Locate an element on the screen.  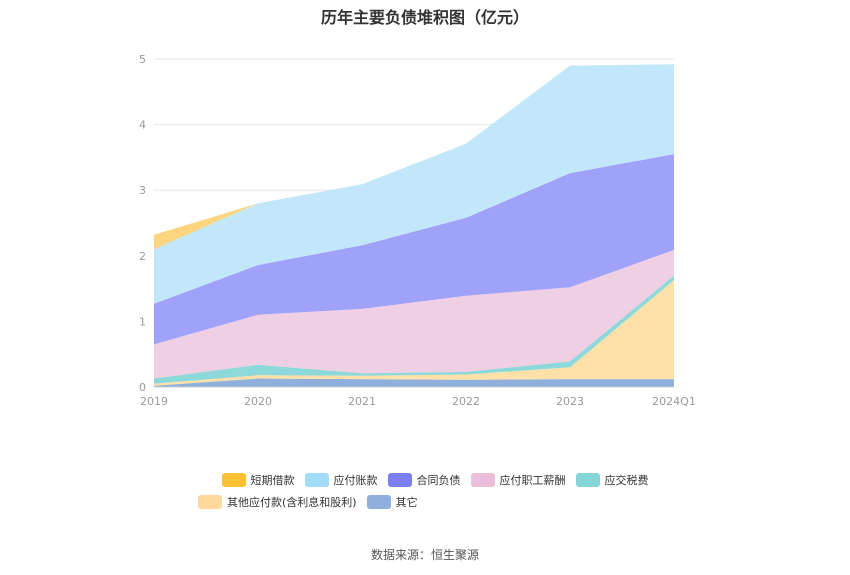
x-tick-label: 2021 is located at coordinates (362, 401).